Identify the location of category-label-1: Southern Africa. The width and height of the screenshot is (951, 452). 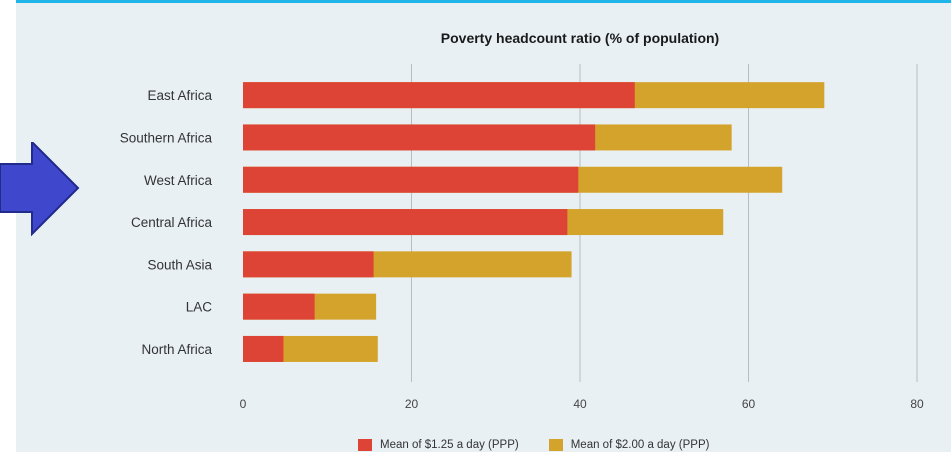
(166, 137).